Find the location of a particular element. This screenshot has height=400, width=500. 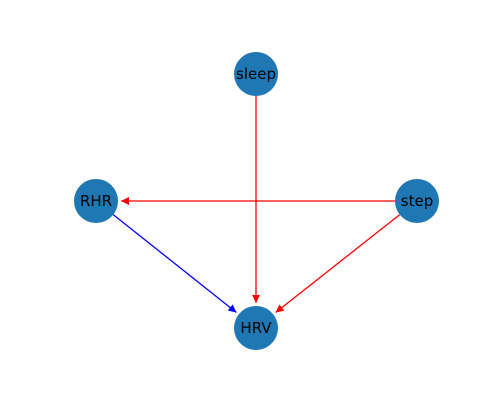

node-hrv: HRV is located at coordinates (256, 328).